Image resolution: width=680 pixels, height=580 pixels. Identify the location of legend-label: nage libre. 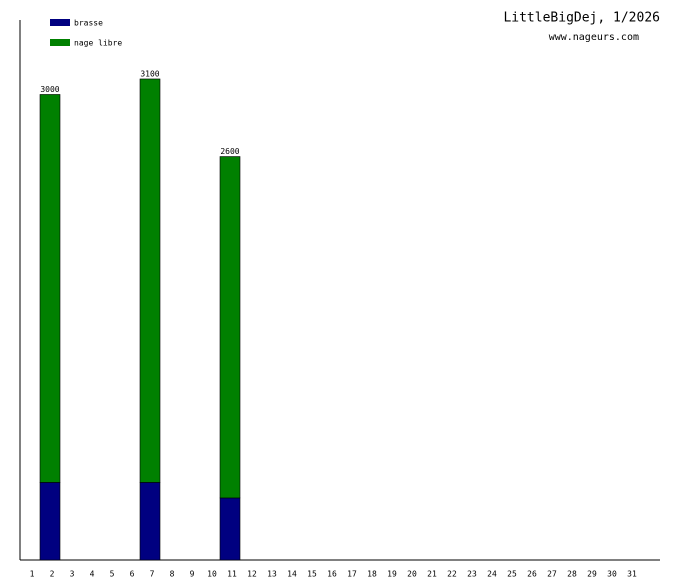
(98, 43).